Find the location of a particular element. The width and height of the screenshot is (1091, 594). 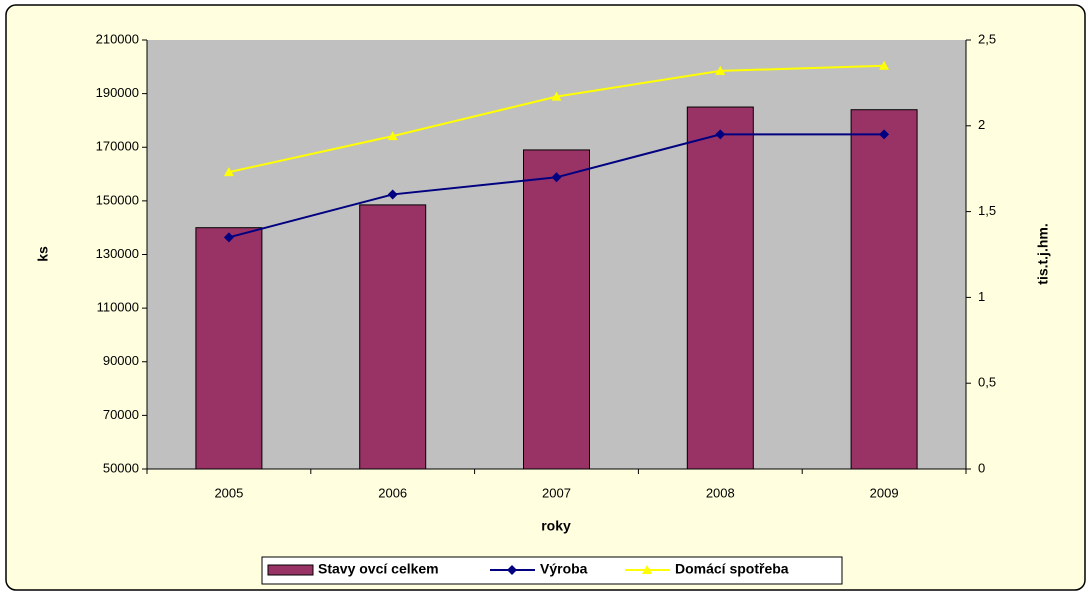

y2-tick-label: 0,5 is located at coordinates (987, 382).